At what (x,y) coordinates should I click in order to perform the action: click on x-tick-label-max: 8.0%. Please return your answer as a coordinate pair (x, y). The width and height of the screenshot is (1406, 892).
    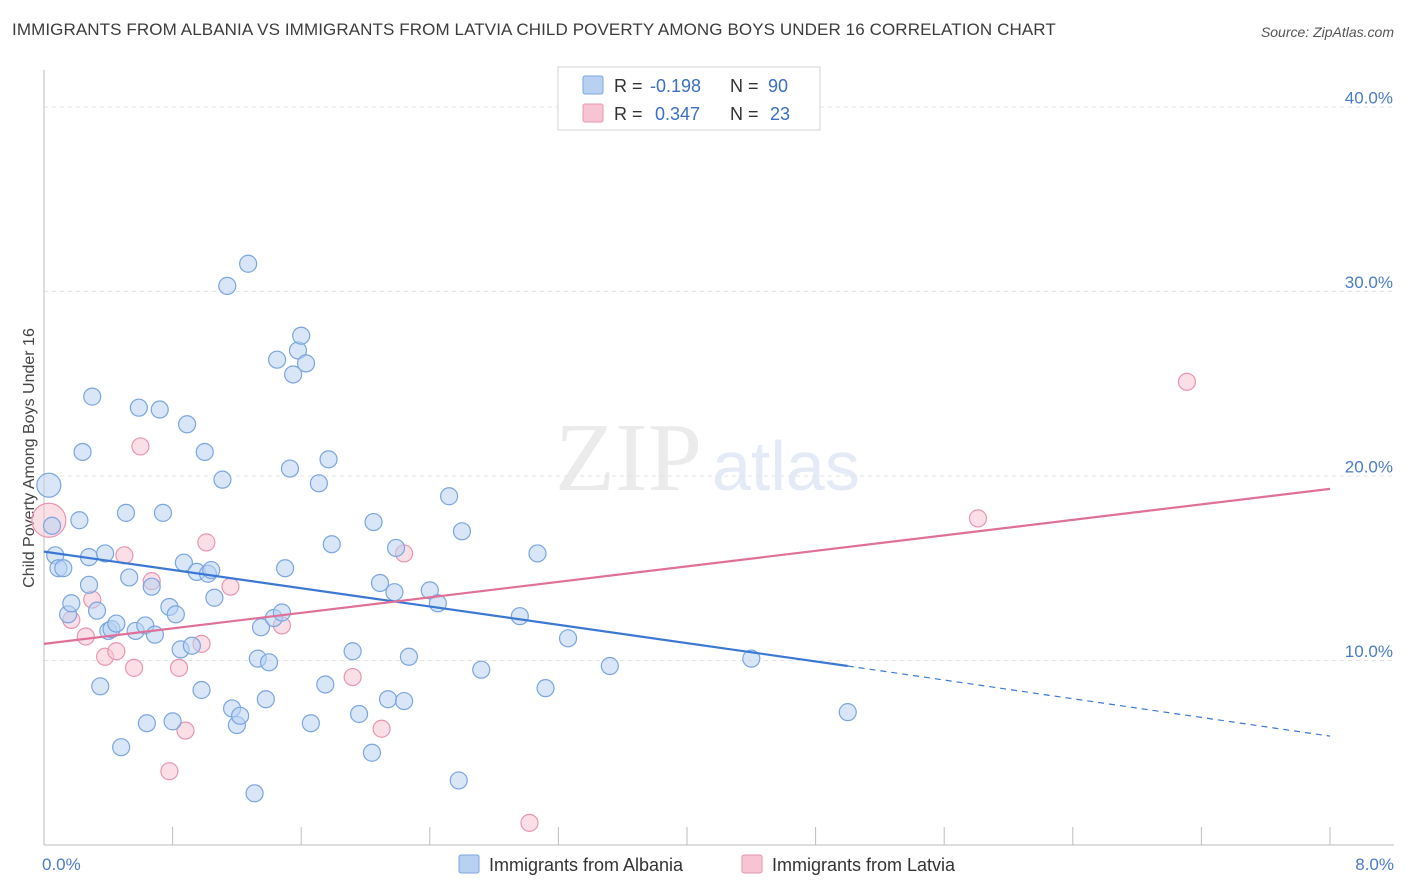
    Looking at the image, I should click on (1374, 864).